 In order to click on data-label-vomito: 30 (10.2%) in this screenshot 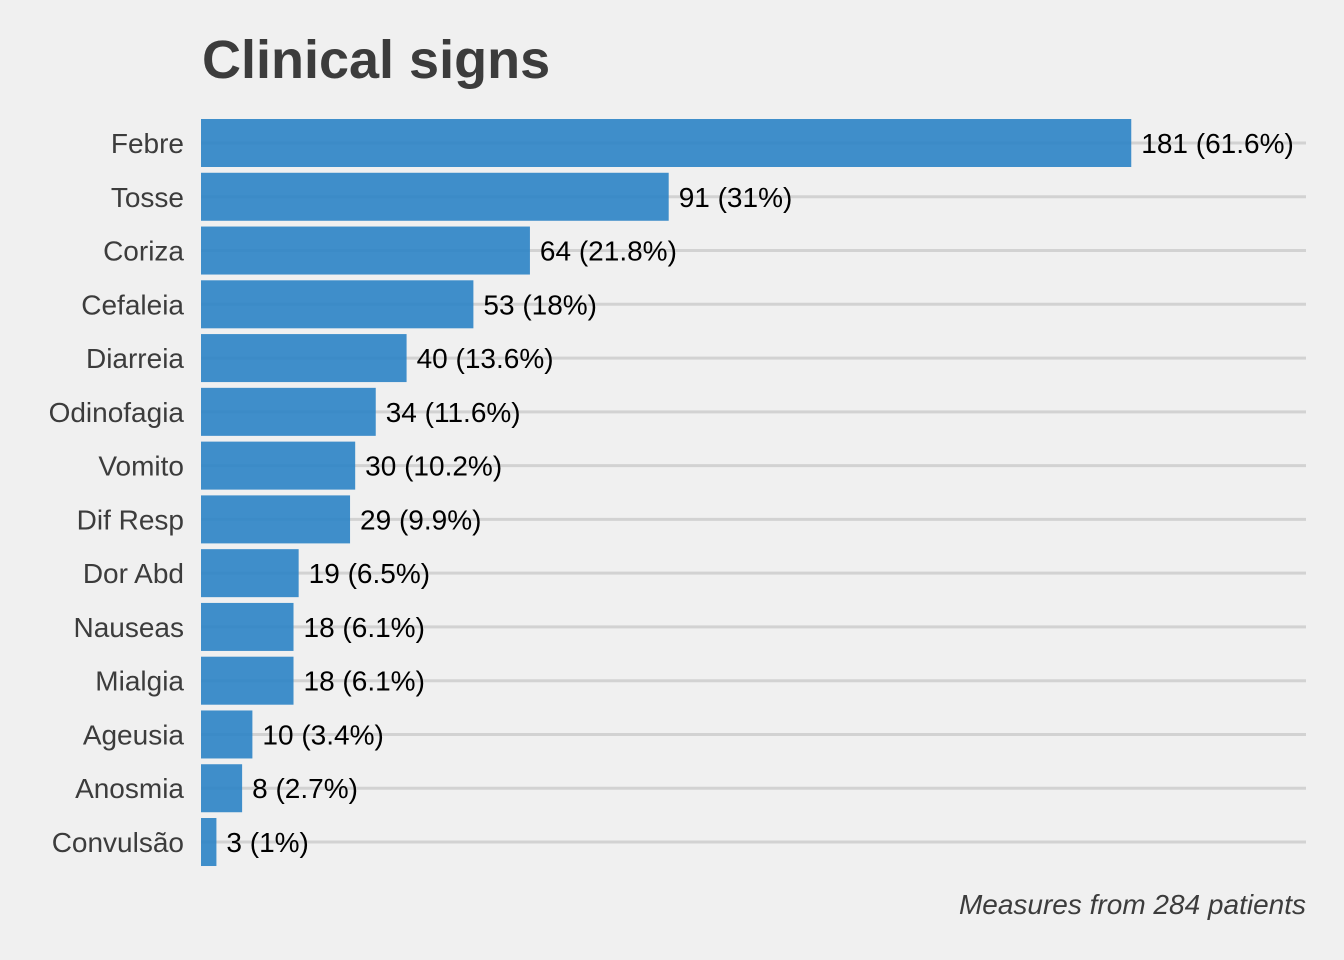, I will do `click(433, 466)`.